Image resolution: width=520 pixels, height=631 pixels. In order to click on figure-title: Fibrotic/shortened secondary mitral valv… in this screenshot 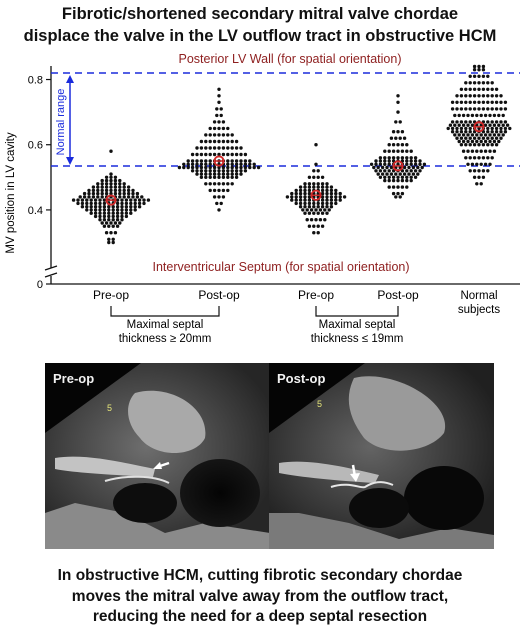, I will do `click(260, 25)`.